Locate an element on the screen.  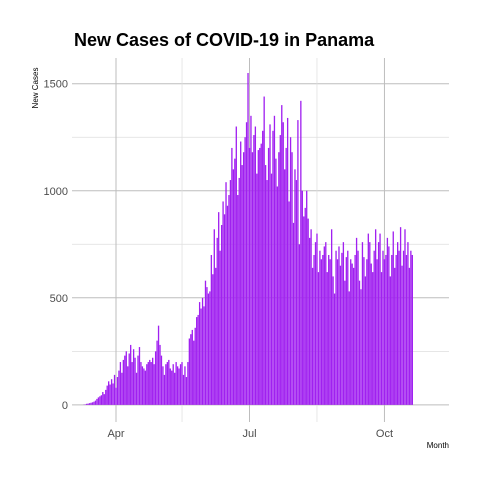
x-tick-label: Apr is located at coordinates (115, 434).